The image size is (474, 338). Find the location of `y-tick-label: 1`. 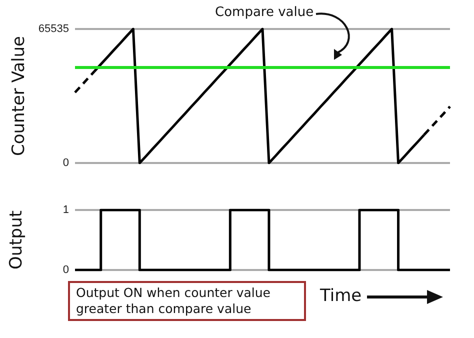

y-tick-label: 1 is located at coordinates (65, 210).